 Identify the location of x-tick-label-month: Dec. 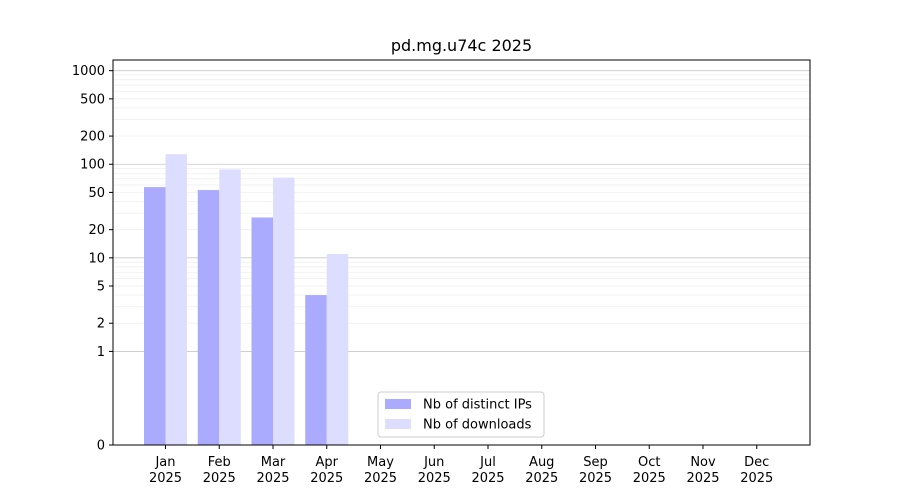
(756, 462).